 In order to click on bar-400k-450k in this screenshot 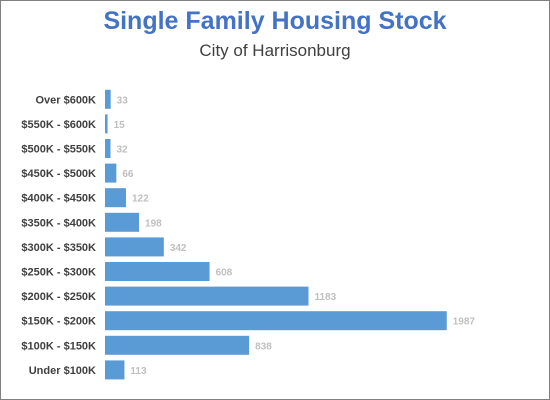, I will do `click(115, 198)`.